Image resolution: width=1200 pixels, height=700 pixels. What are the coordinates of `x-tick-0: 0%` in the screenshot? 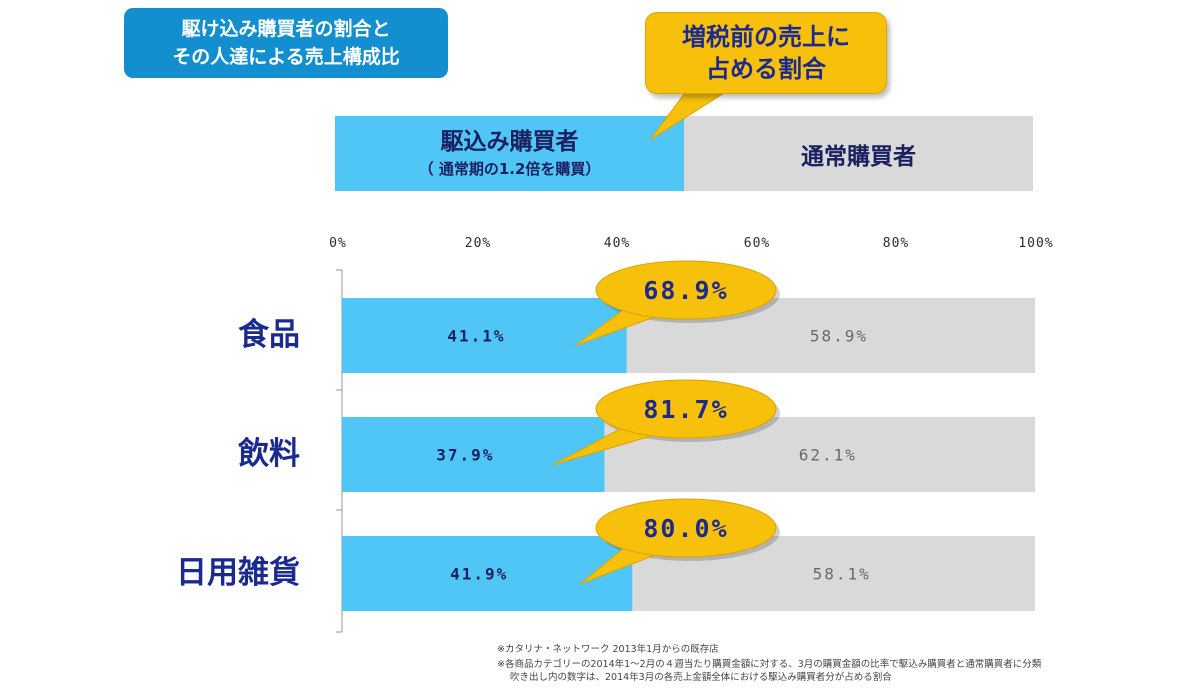 It's located at (338, 243).